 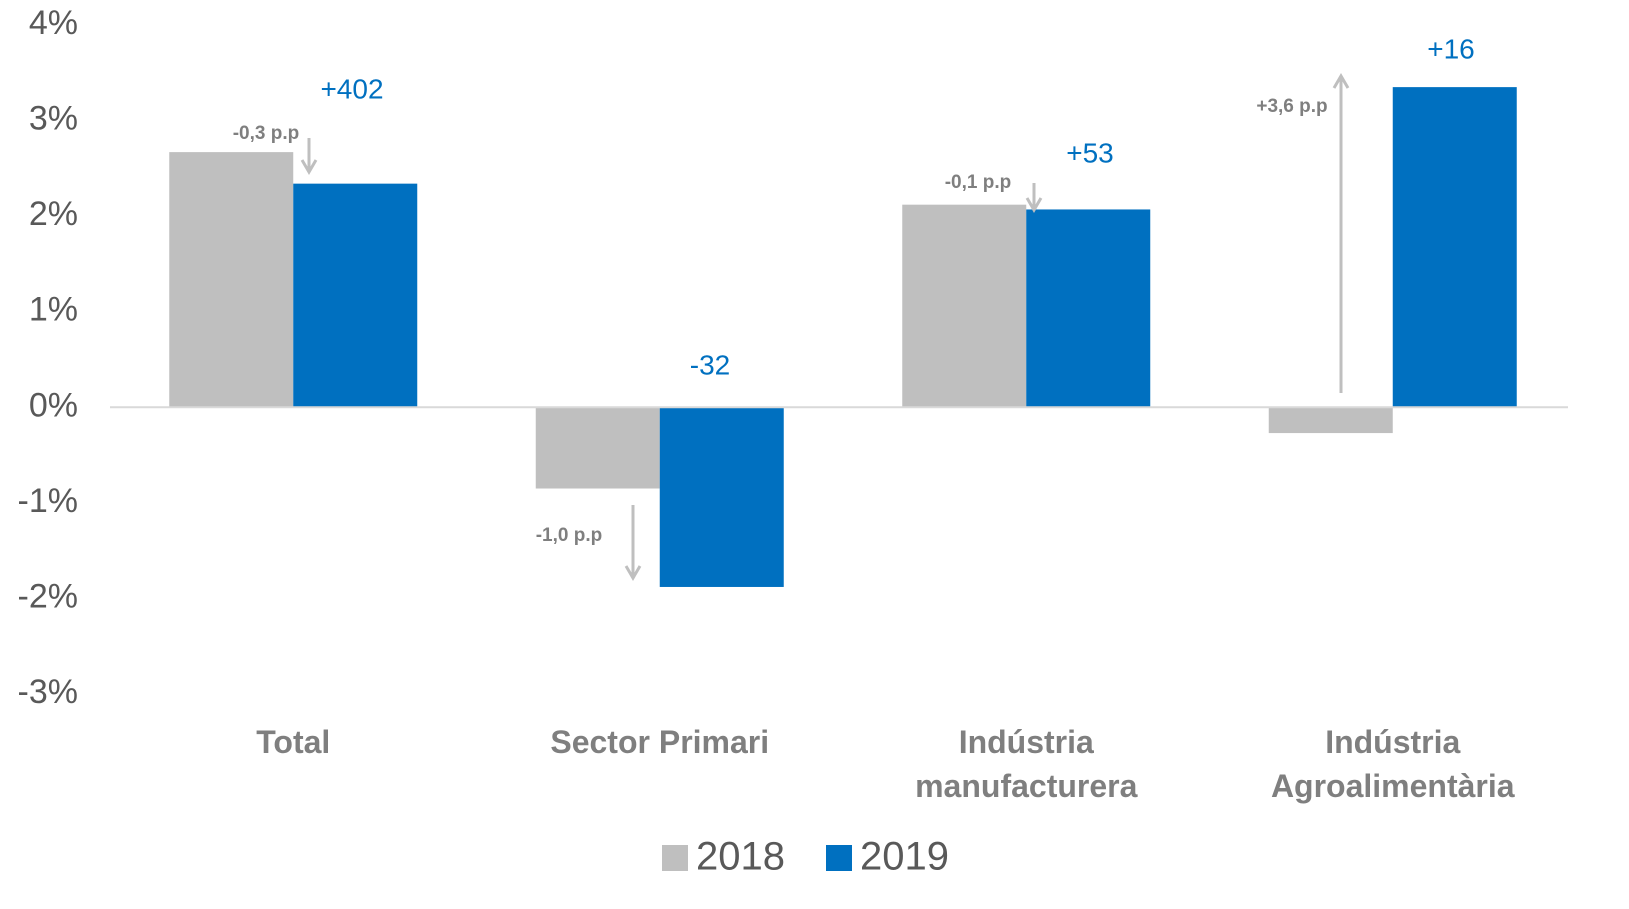 I want to click on y-tick-label: -1%, so click(x=48, y=501).